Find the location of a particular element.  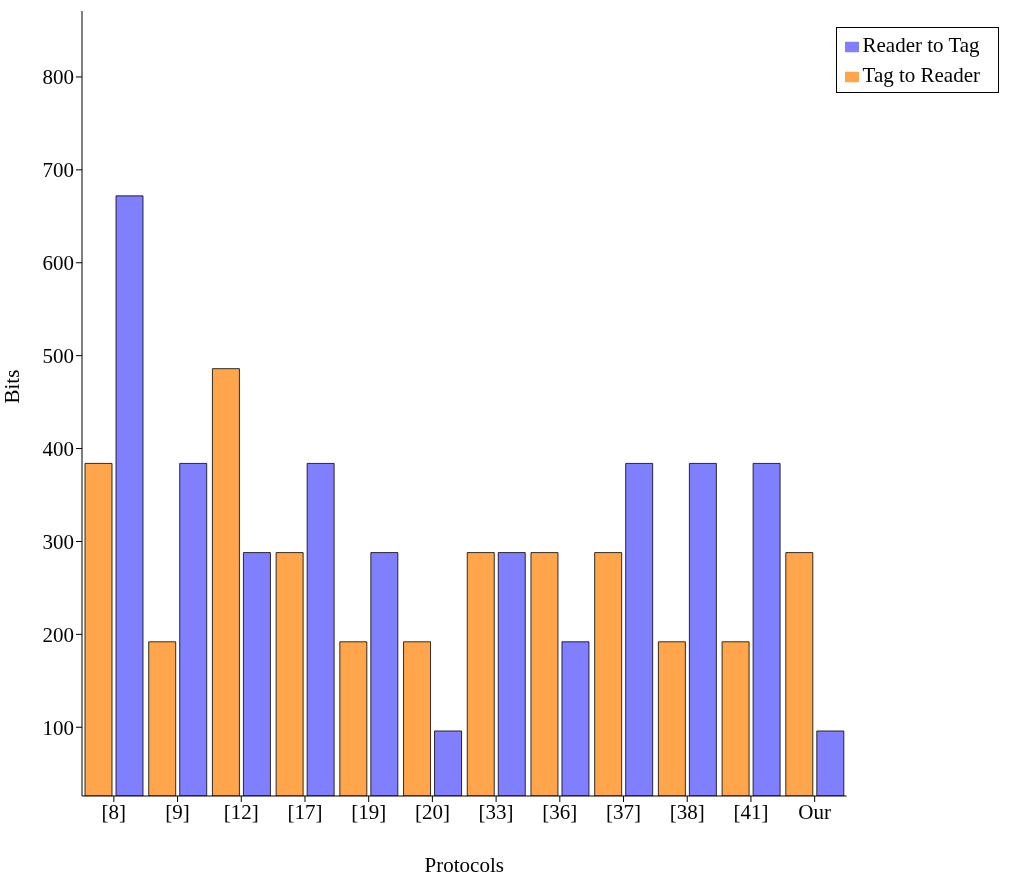

x-tick-label: [19] is located at coordinates (369, 811).